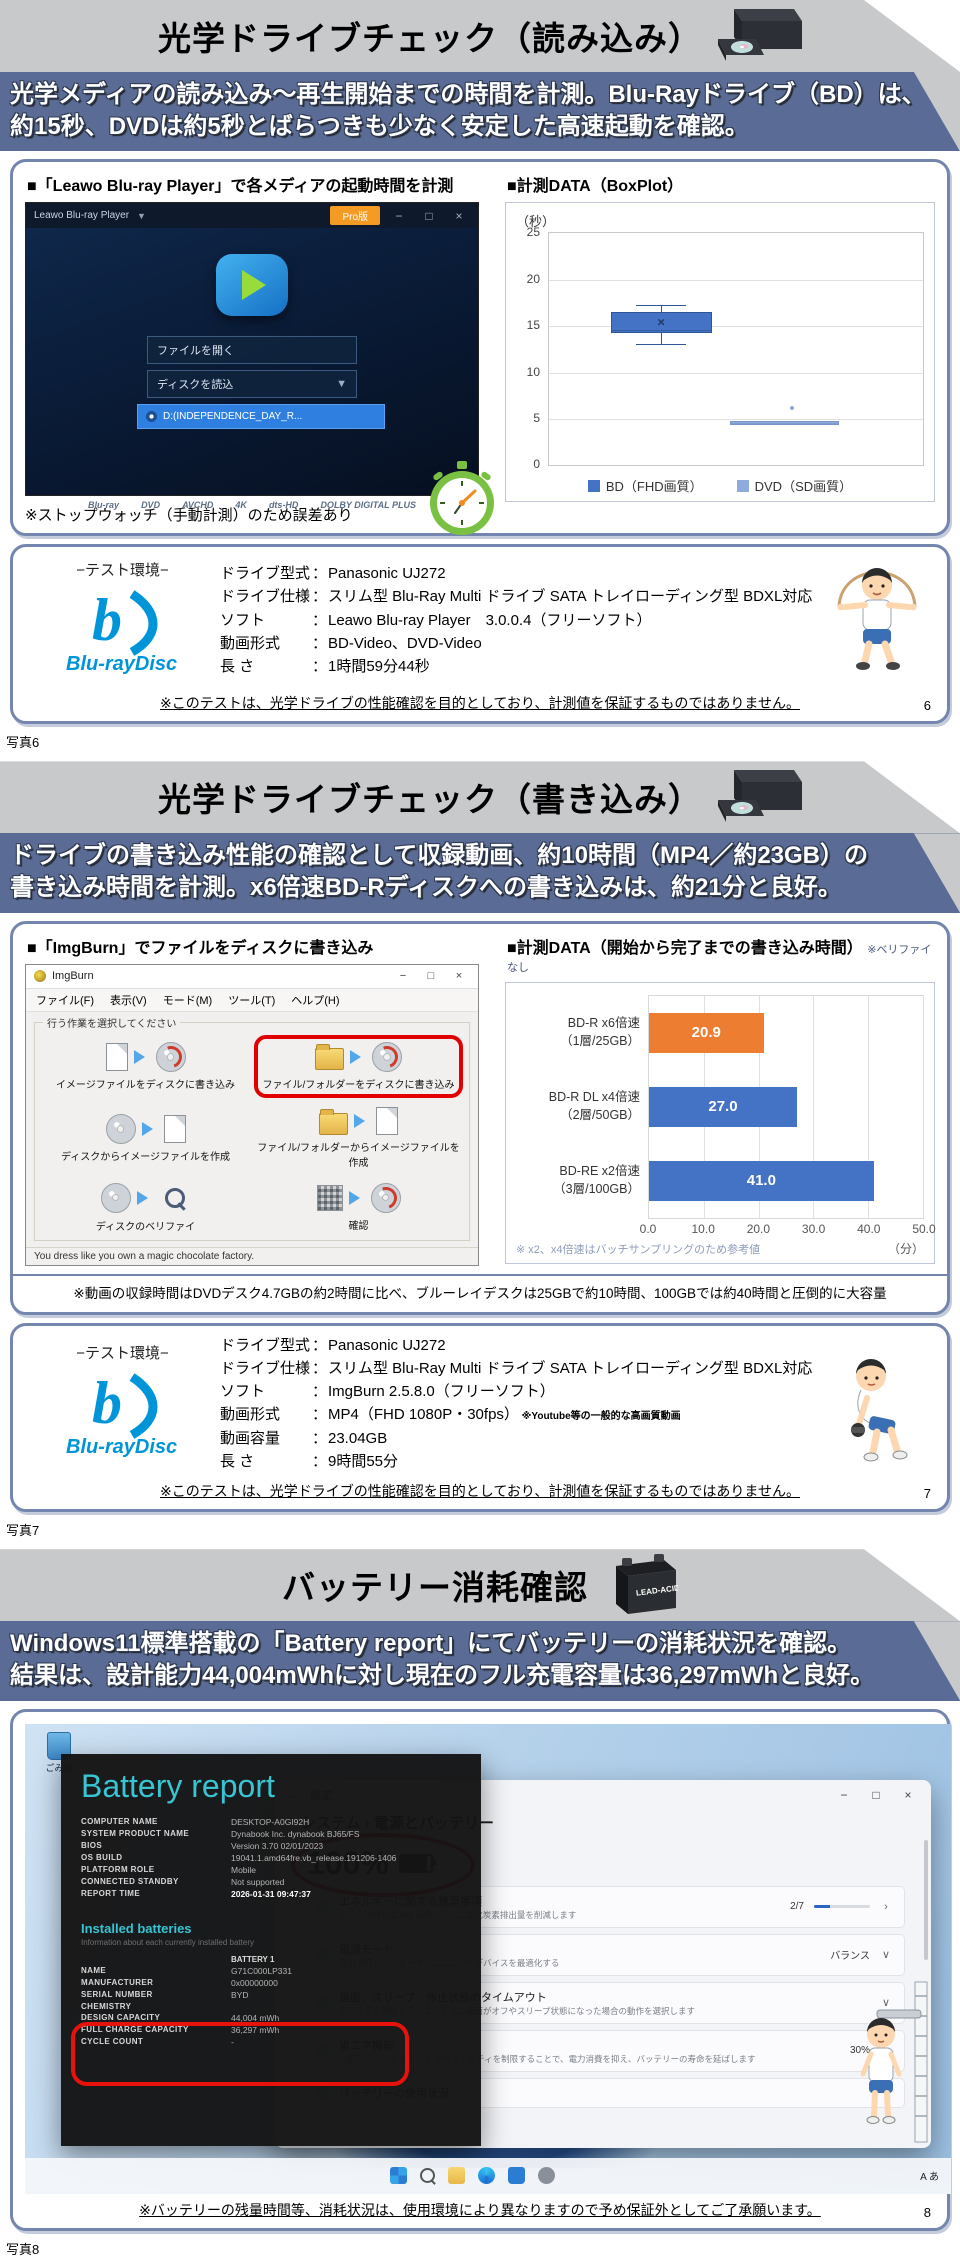 The width and height of the screenshot is (960, 2258). Describe the element at coordinates (379, 126) in the screenshot. I see `banner-line: 約15秒、DVDは約5秒とばらつきも少なく安定した高速起動を確認。` at that location.